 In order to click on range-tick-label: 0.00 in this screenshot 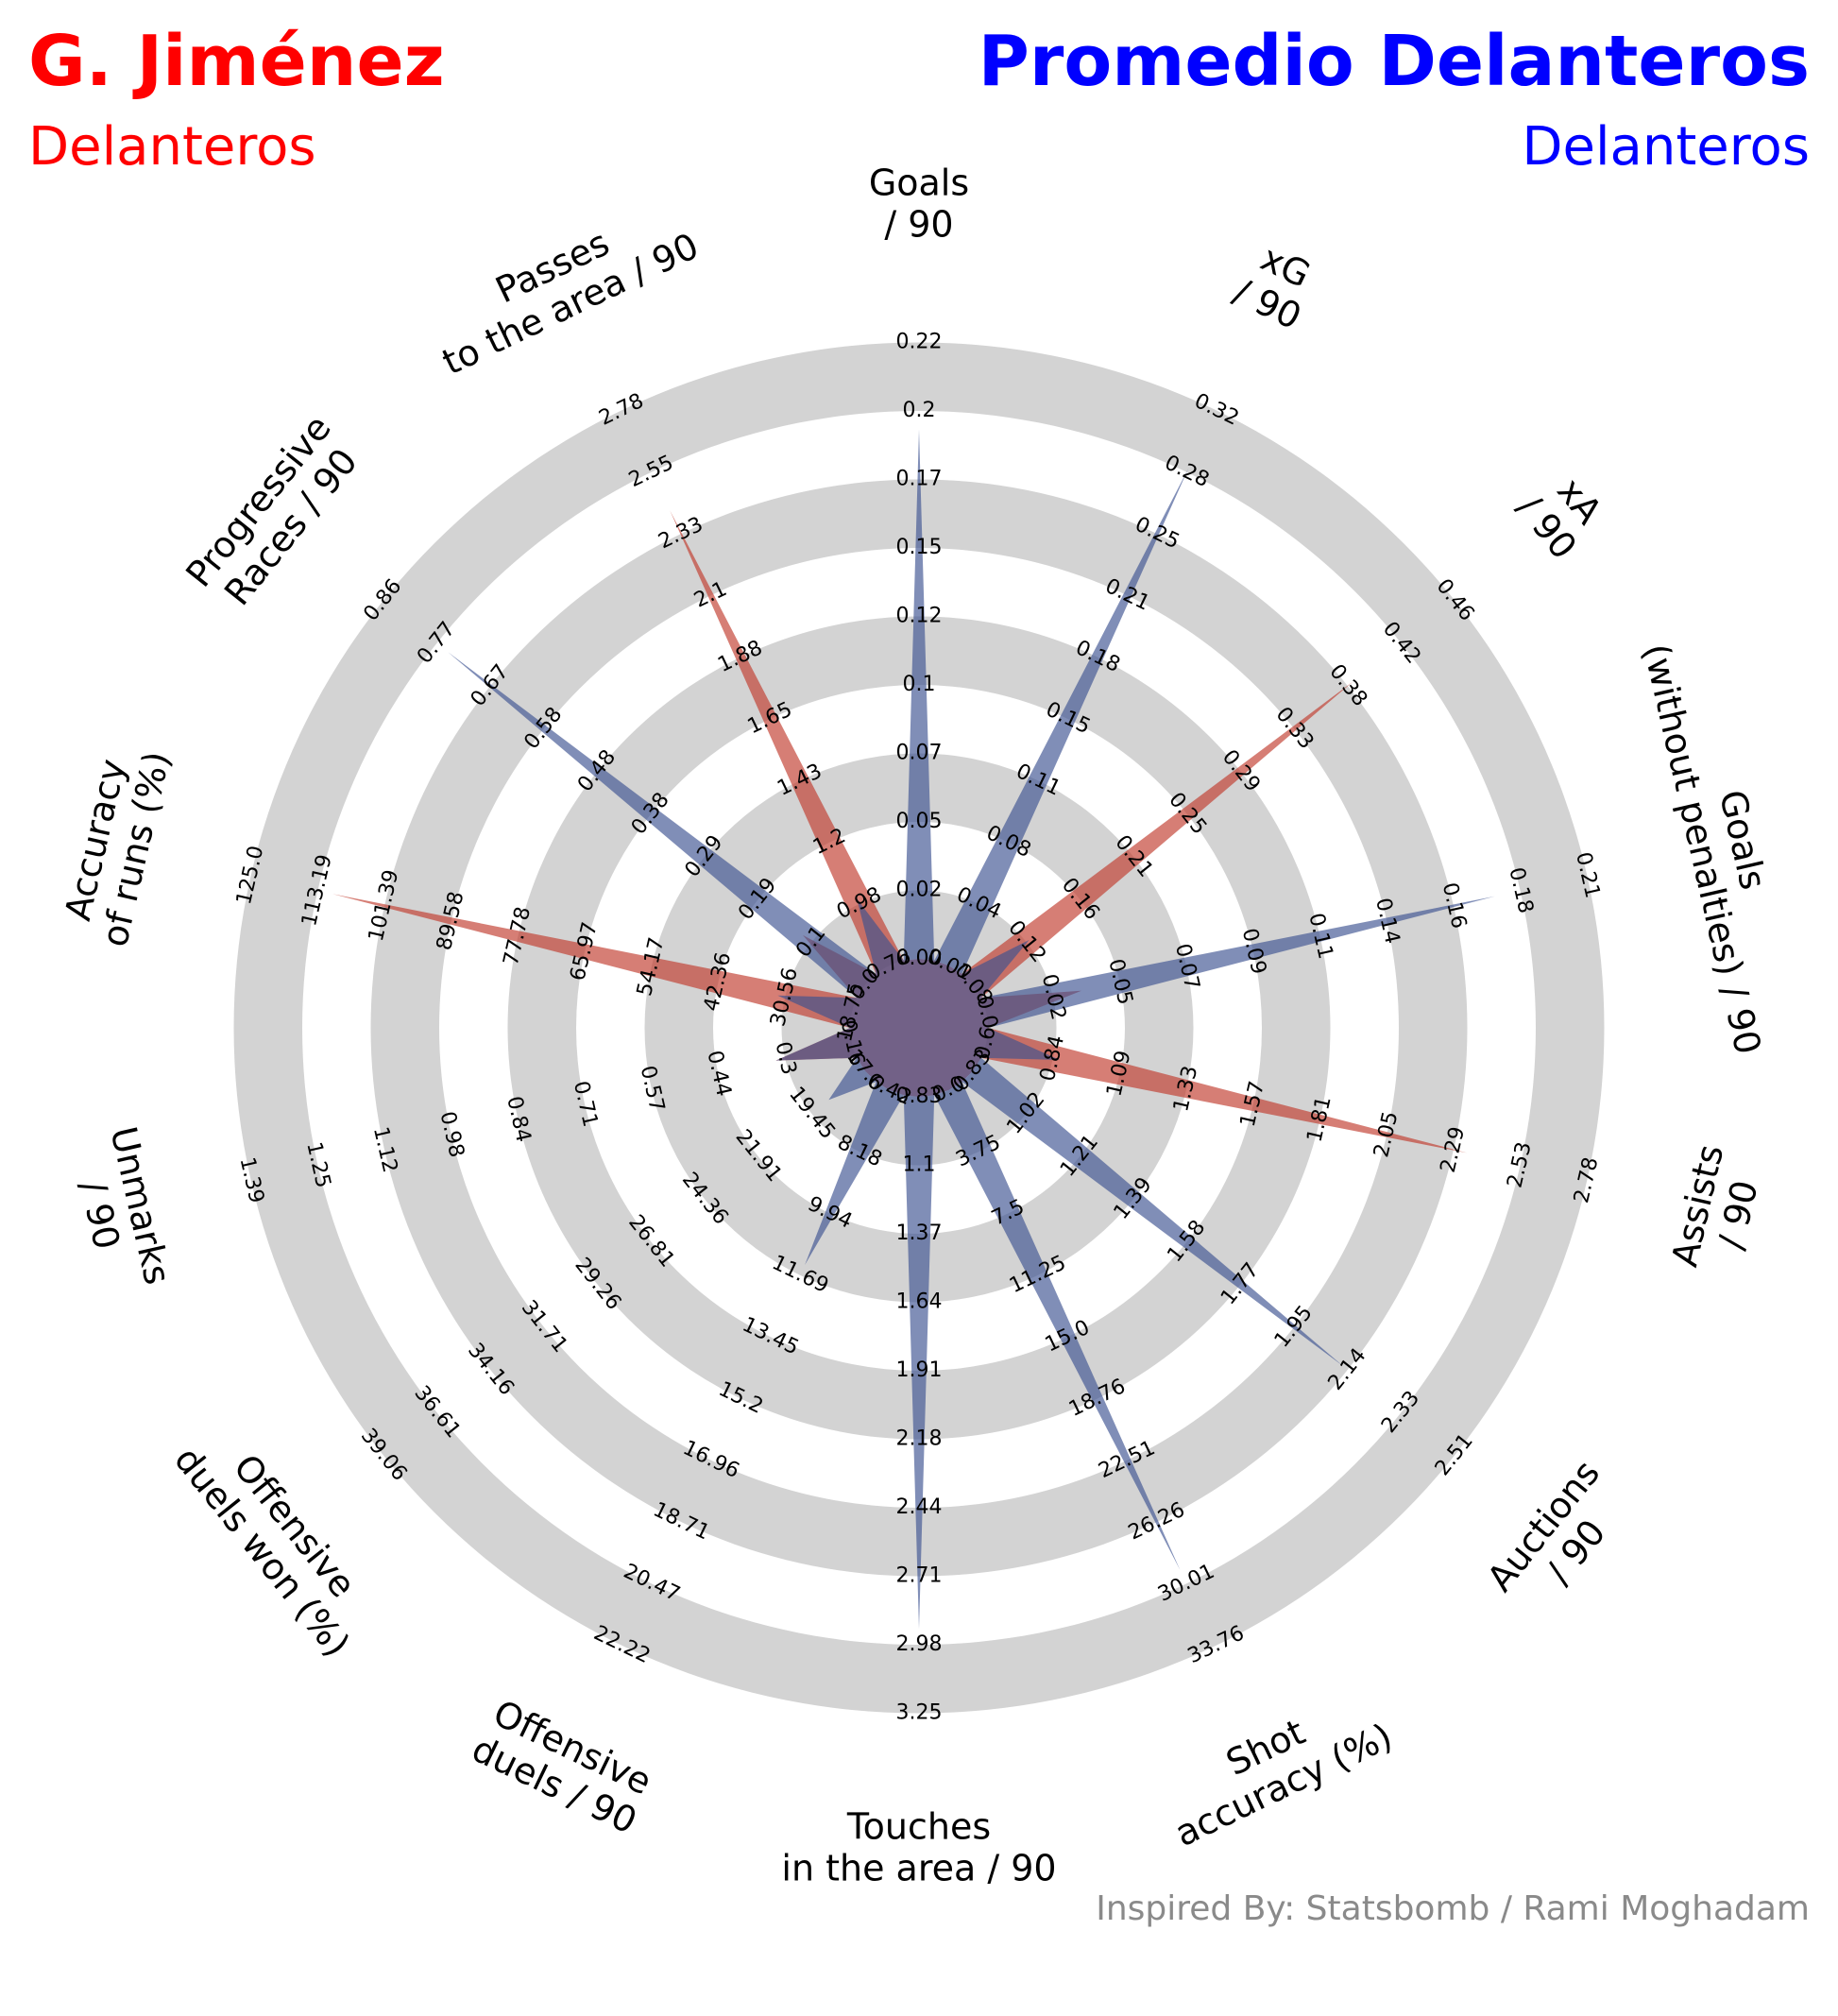, I will do `click(919, 958)`.